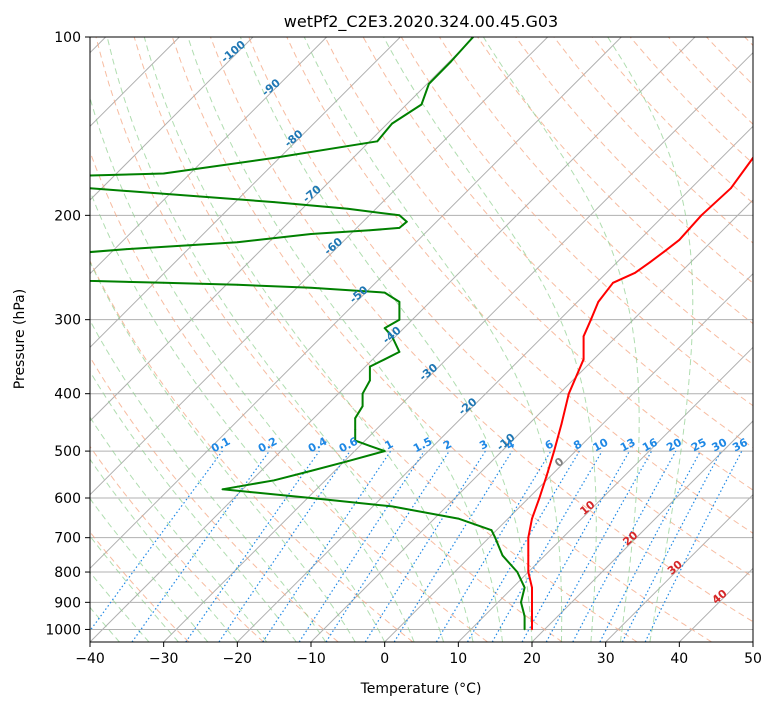 This screenshot has width=775, height=708. Describe the element at coordinates (164, 659) in the screenshot. I see `x-tick-label--30: −30` at that location.